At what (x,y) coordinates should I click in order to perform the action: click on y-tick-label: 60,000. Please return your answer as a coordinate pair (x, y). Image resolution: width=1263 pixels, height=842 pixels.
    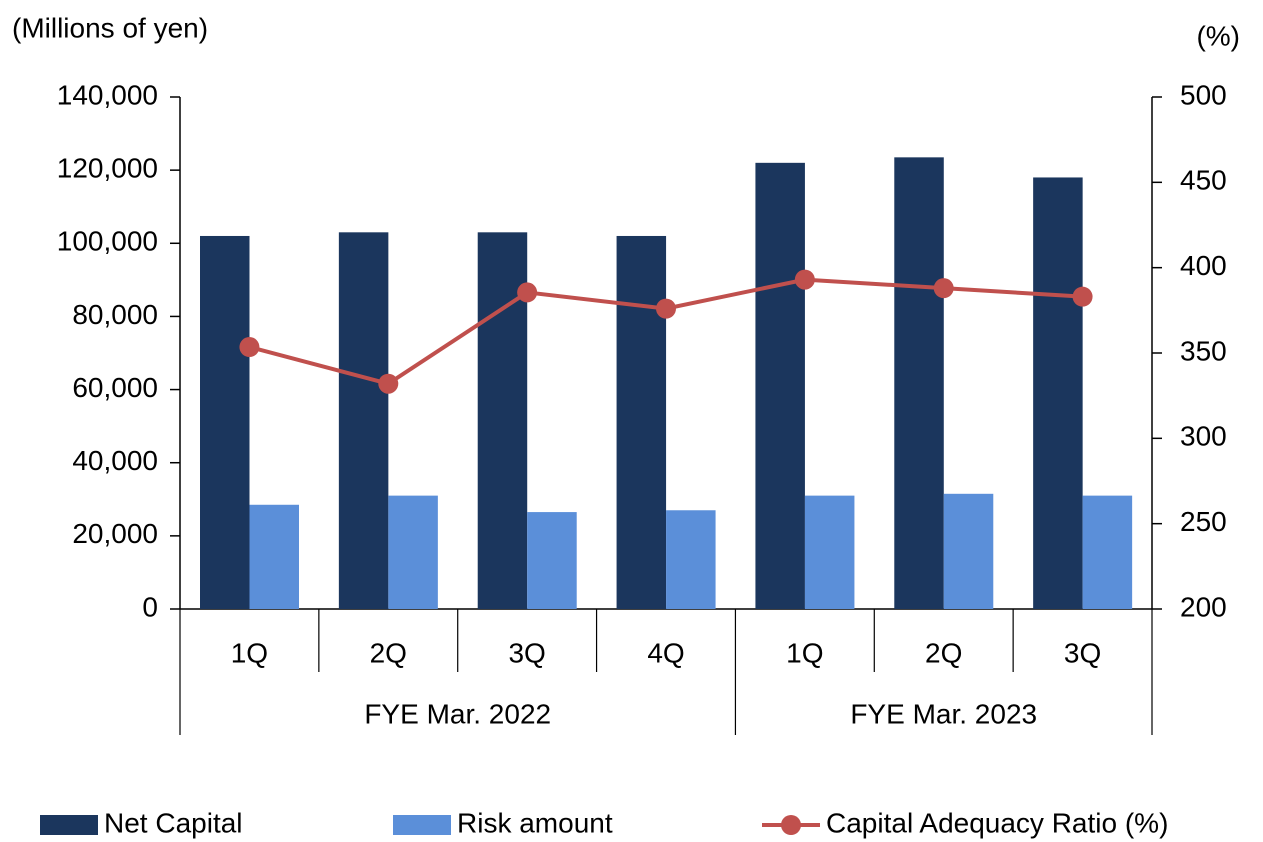
    Looking at the image, I should click on (115, 387).